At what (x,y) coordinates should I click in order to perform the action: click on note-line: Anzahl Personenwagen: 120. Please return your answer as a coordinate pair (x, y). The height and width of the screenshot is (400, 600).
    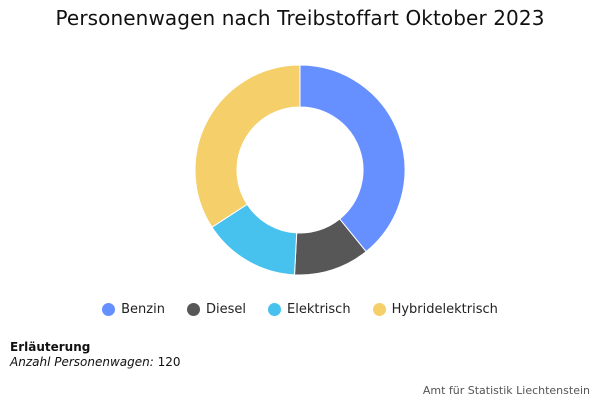
    Looking at the image, I should click on (95, 362).